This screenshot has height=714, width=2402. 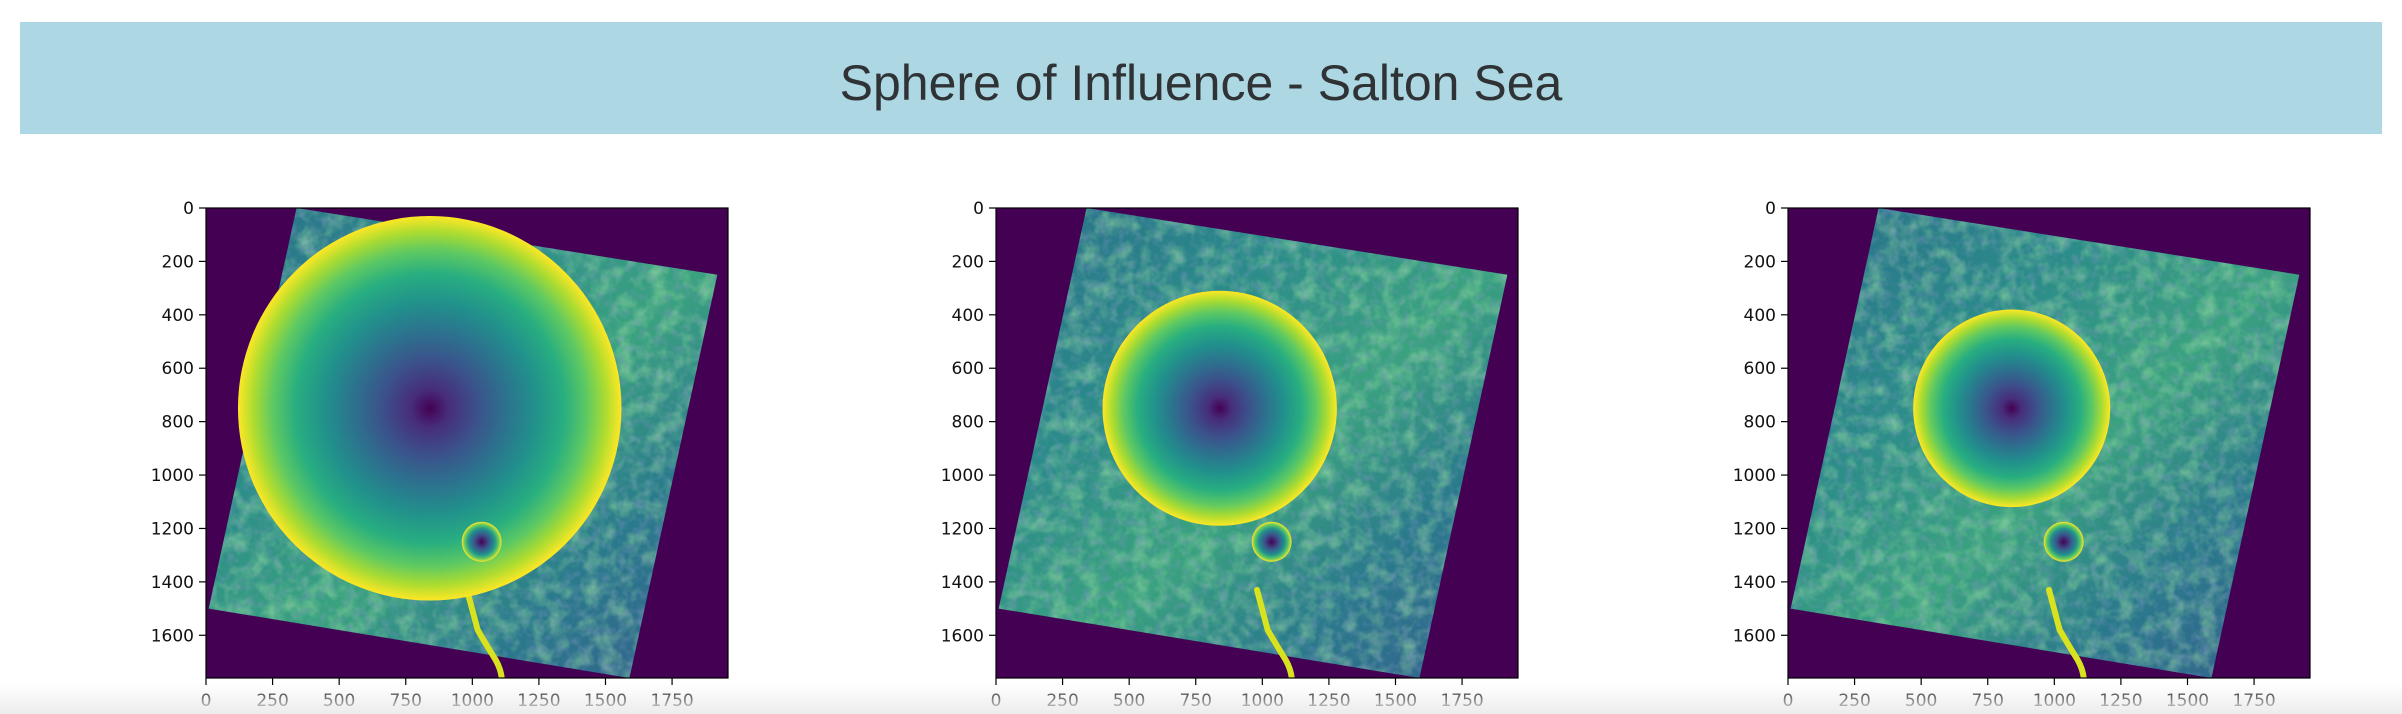 I want to click on page-title: Sphere of Influence - Salton Sea, so click(x=1201, y=83).